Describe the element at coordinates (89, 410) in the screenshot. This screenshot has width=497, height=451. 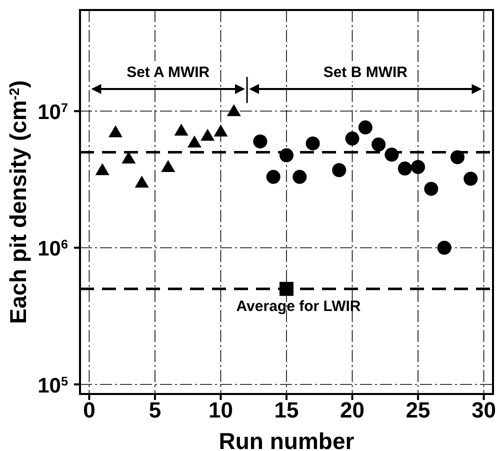
I see `x-tick-label: 0` at that location.